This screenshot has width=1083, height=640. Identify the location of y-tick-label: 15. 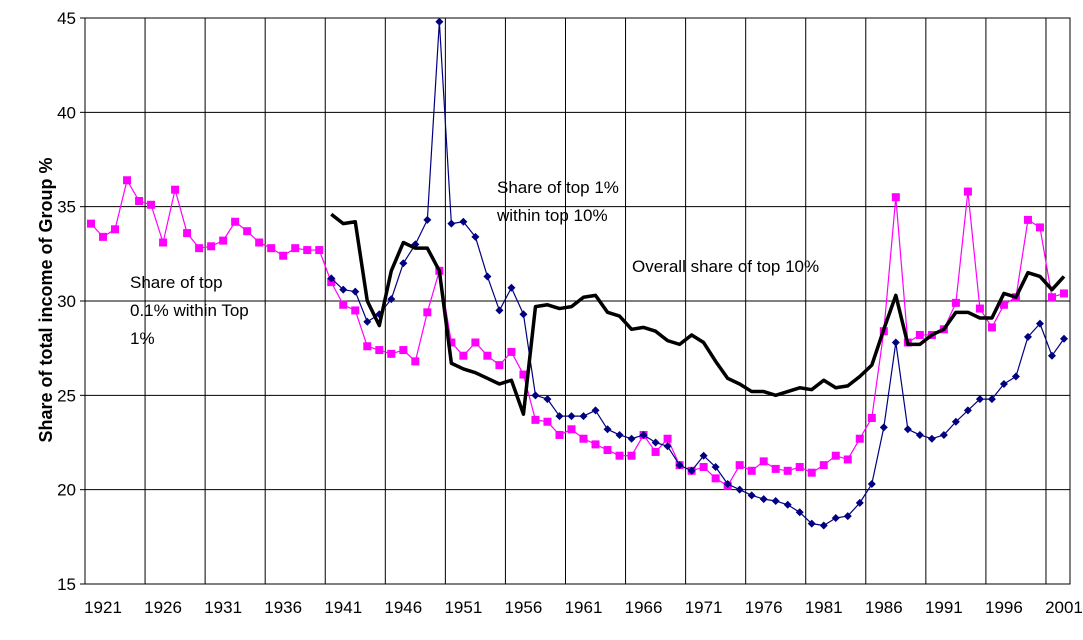
(66, 584).